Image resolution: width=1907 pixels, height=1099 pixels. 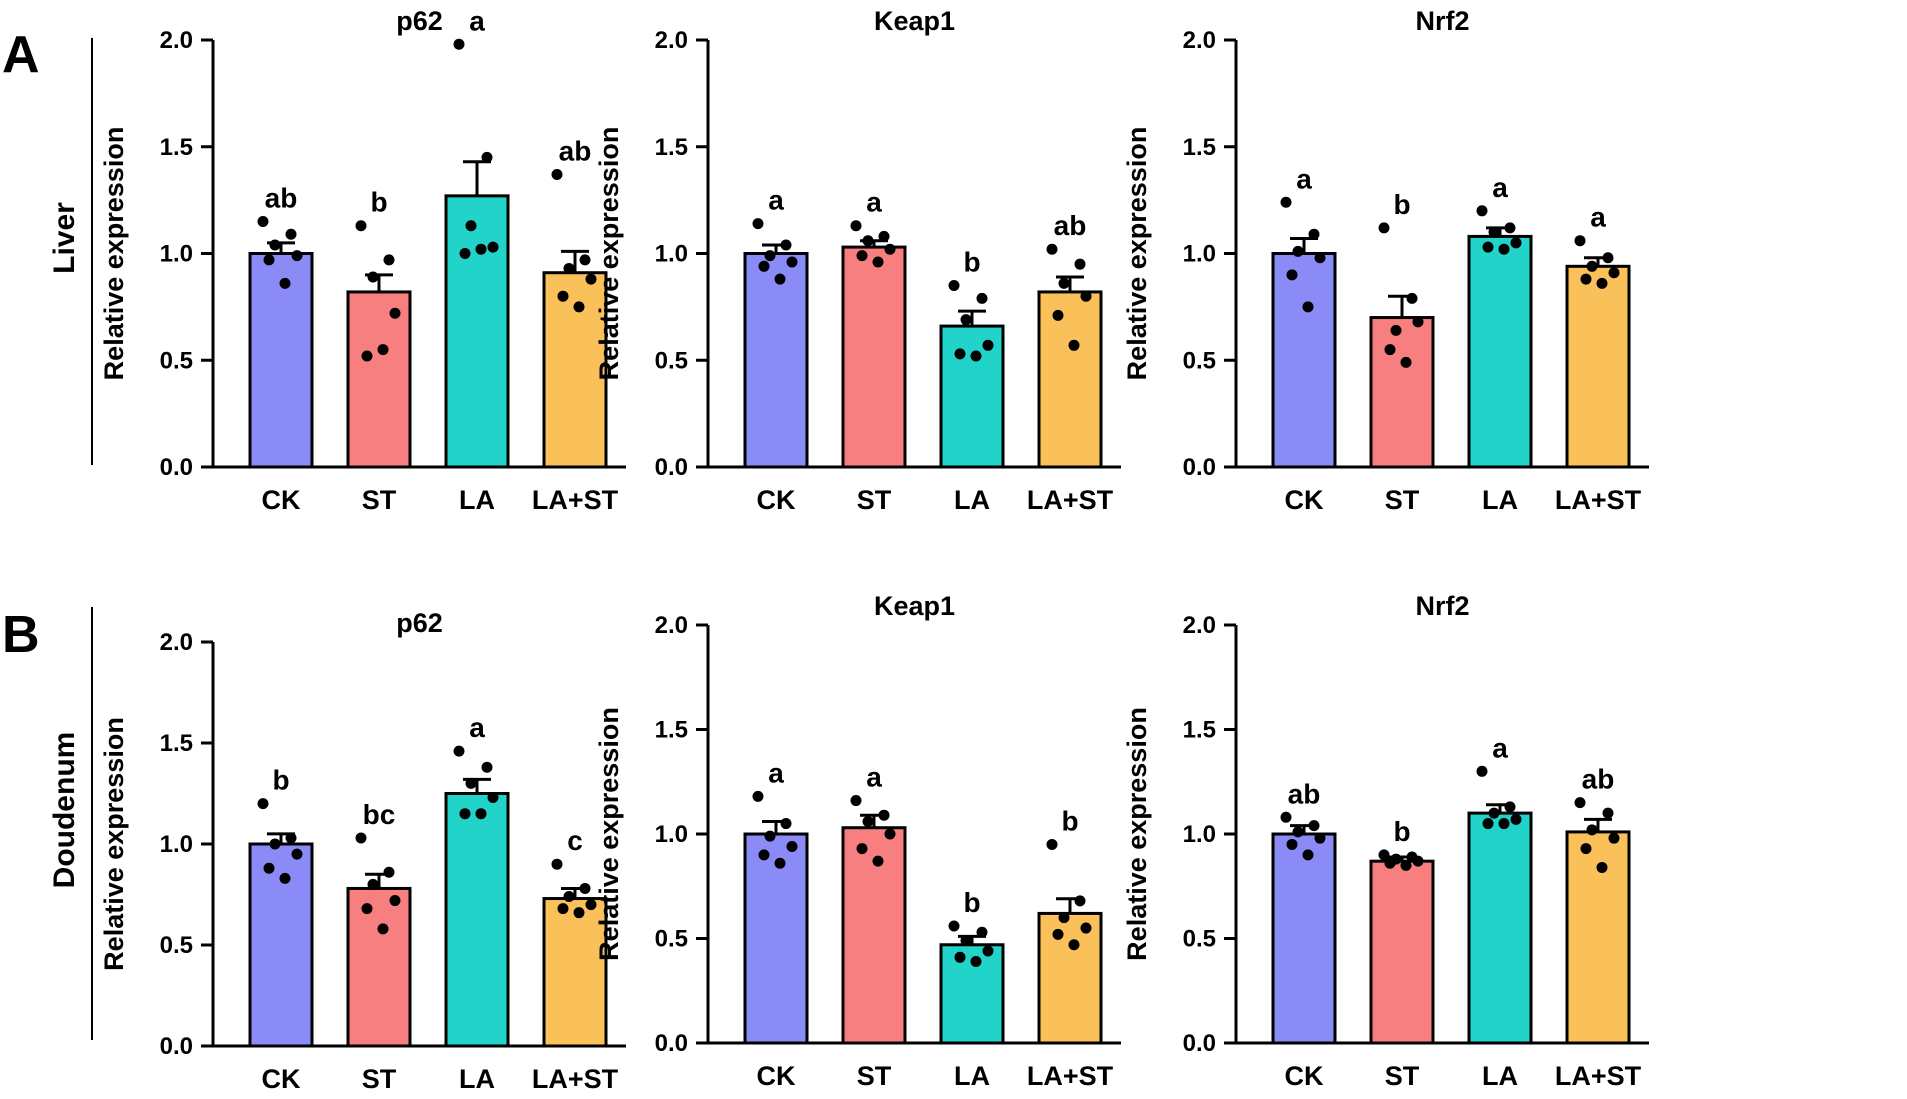 I want to click on bar-st, so click(x=874, y=357).